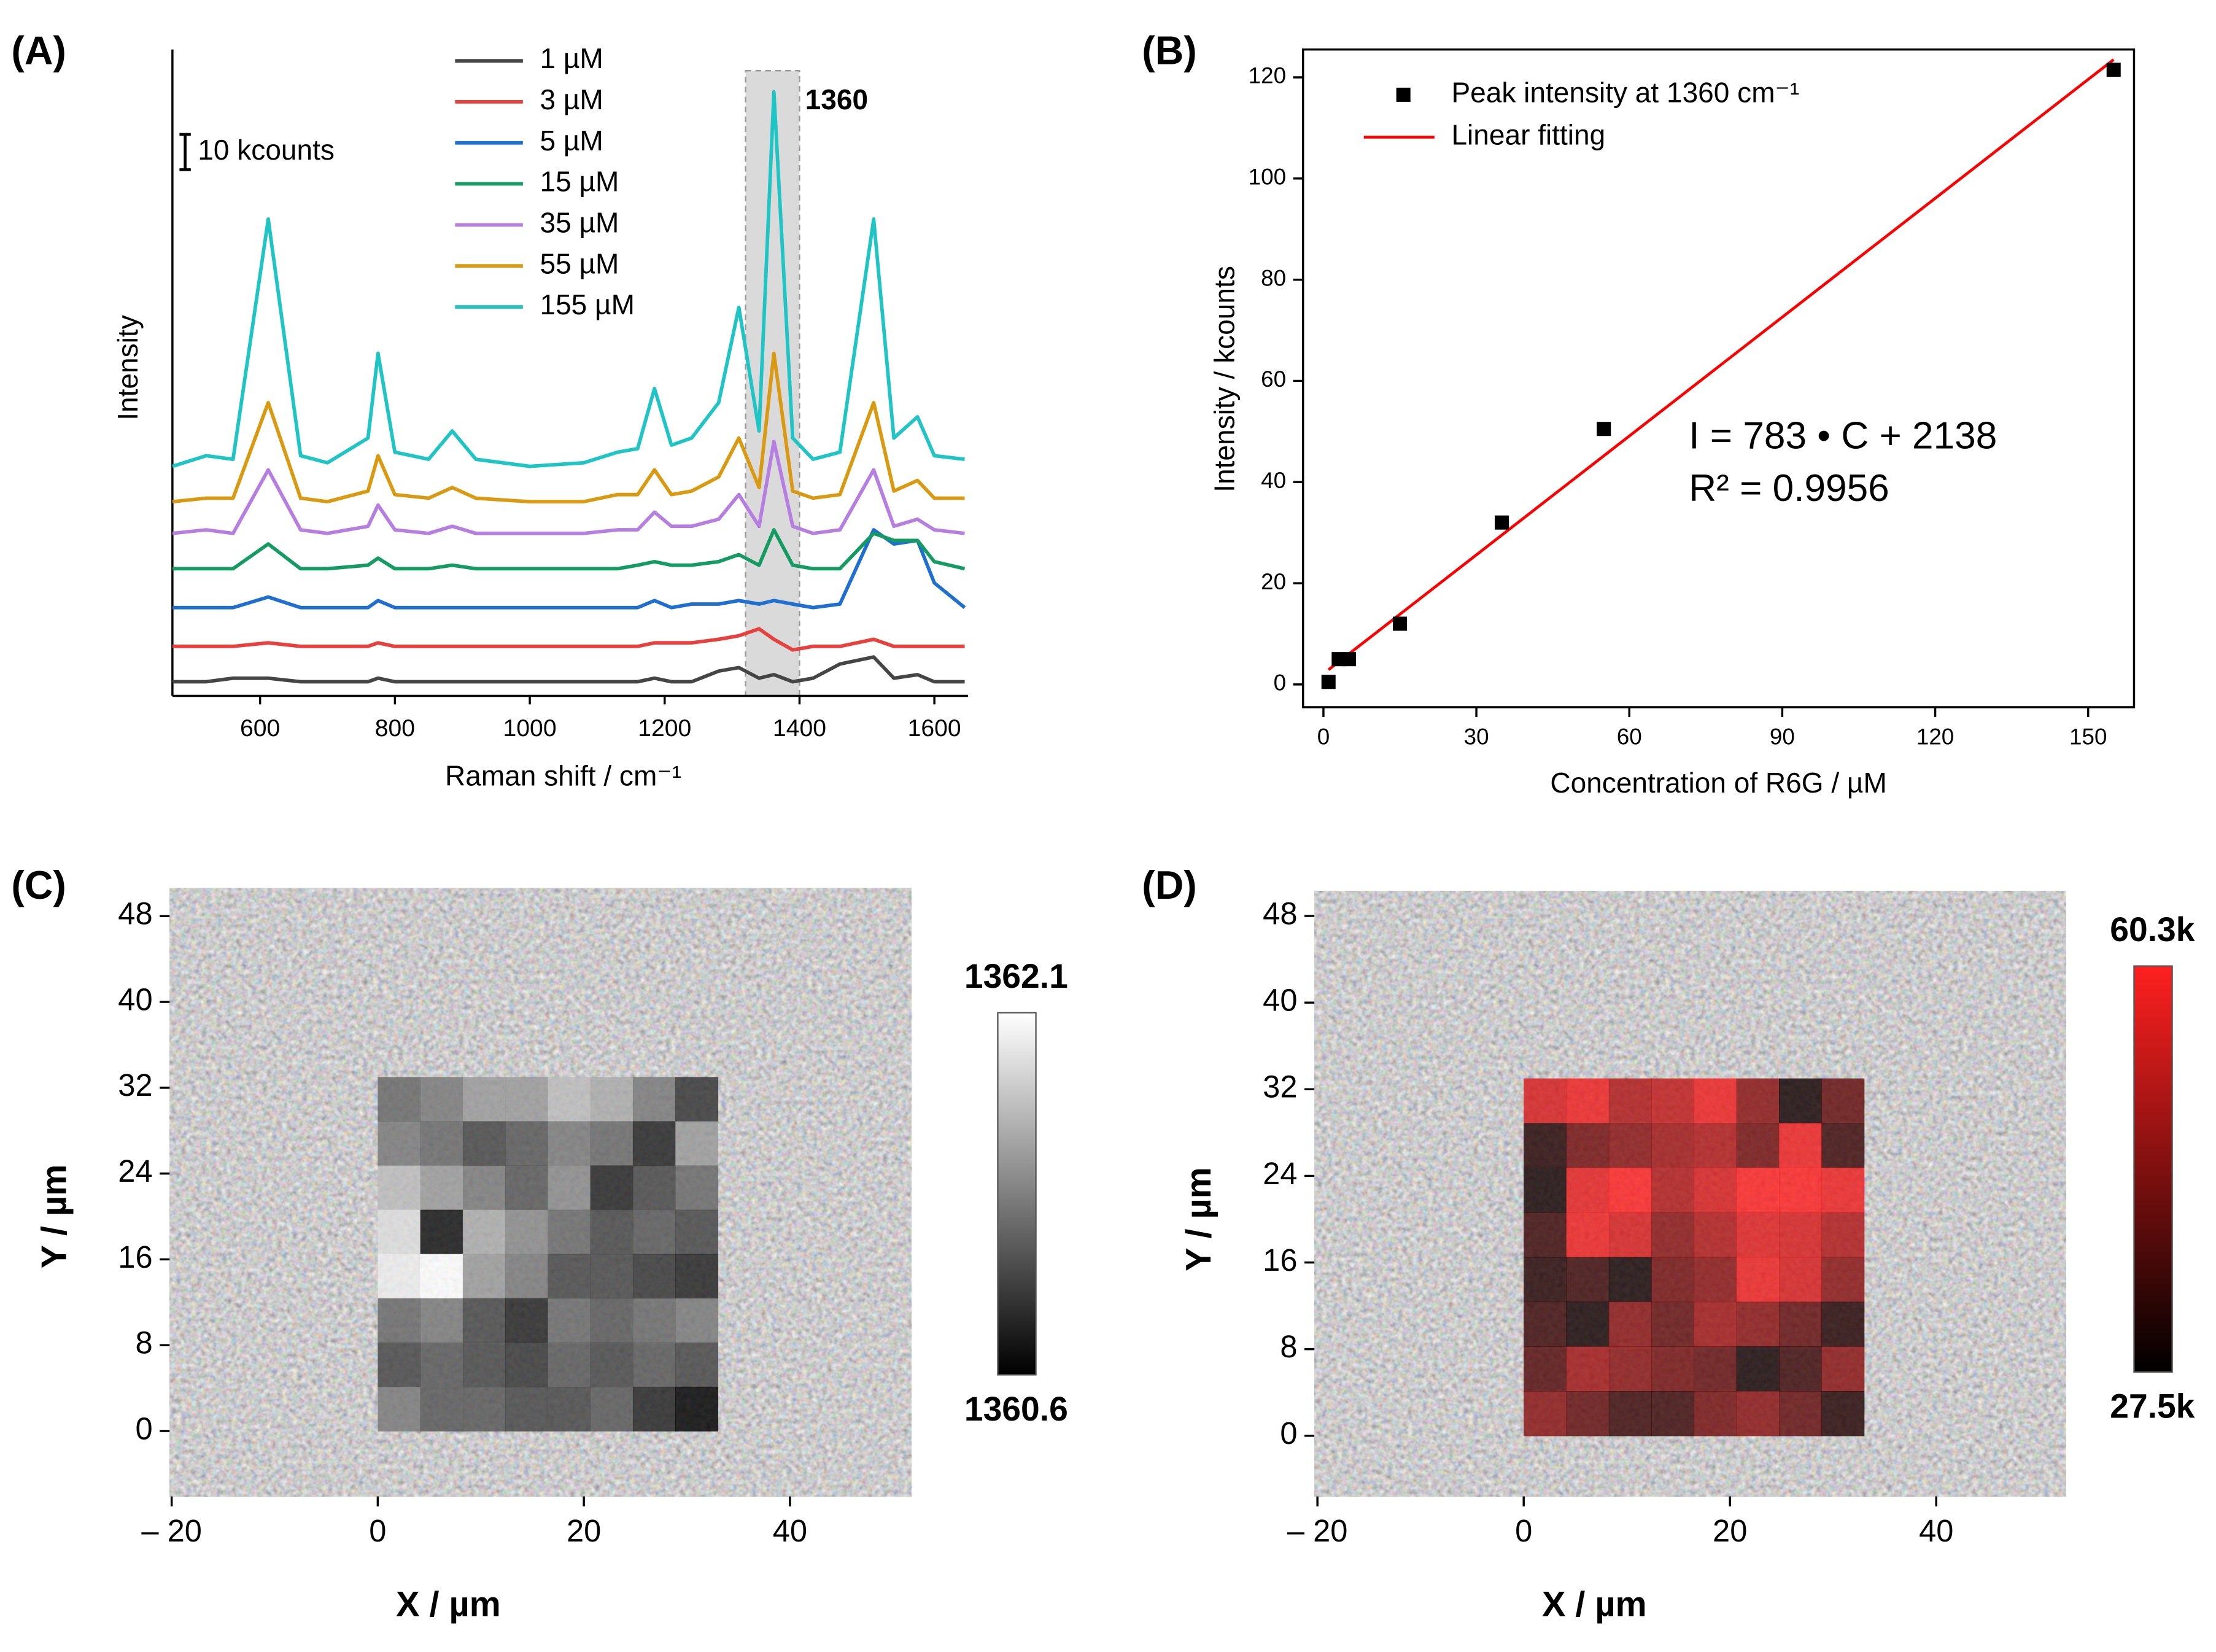 This screenshot has width=2216, height=1652. Describe the element at coordinates (579, 222) in the screenshot. I see `legend-label: 35 µM` at that location.